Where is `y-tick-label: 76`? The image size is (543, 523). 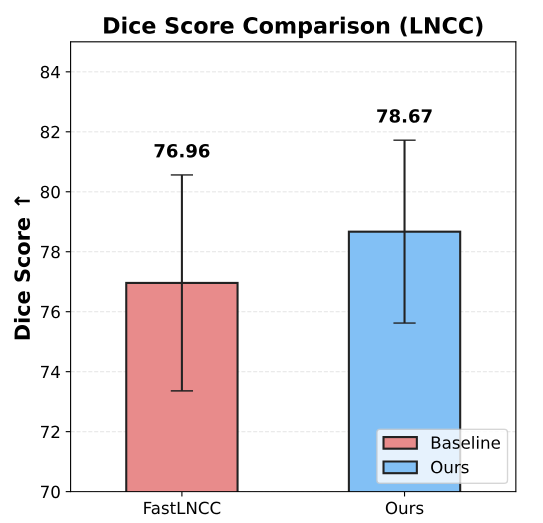
y-tick-label: 76 is located at coordinates (50, 312).